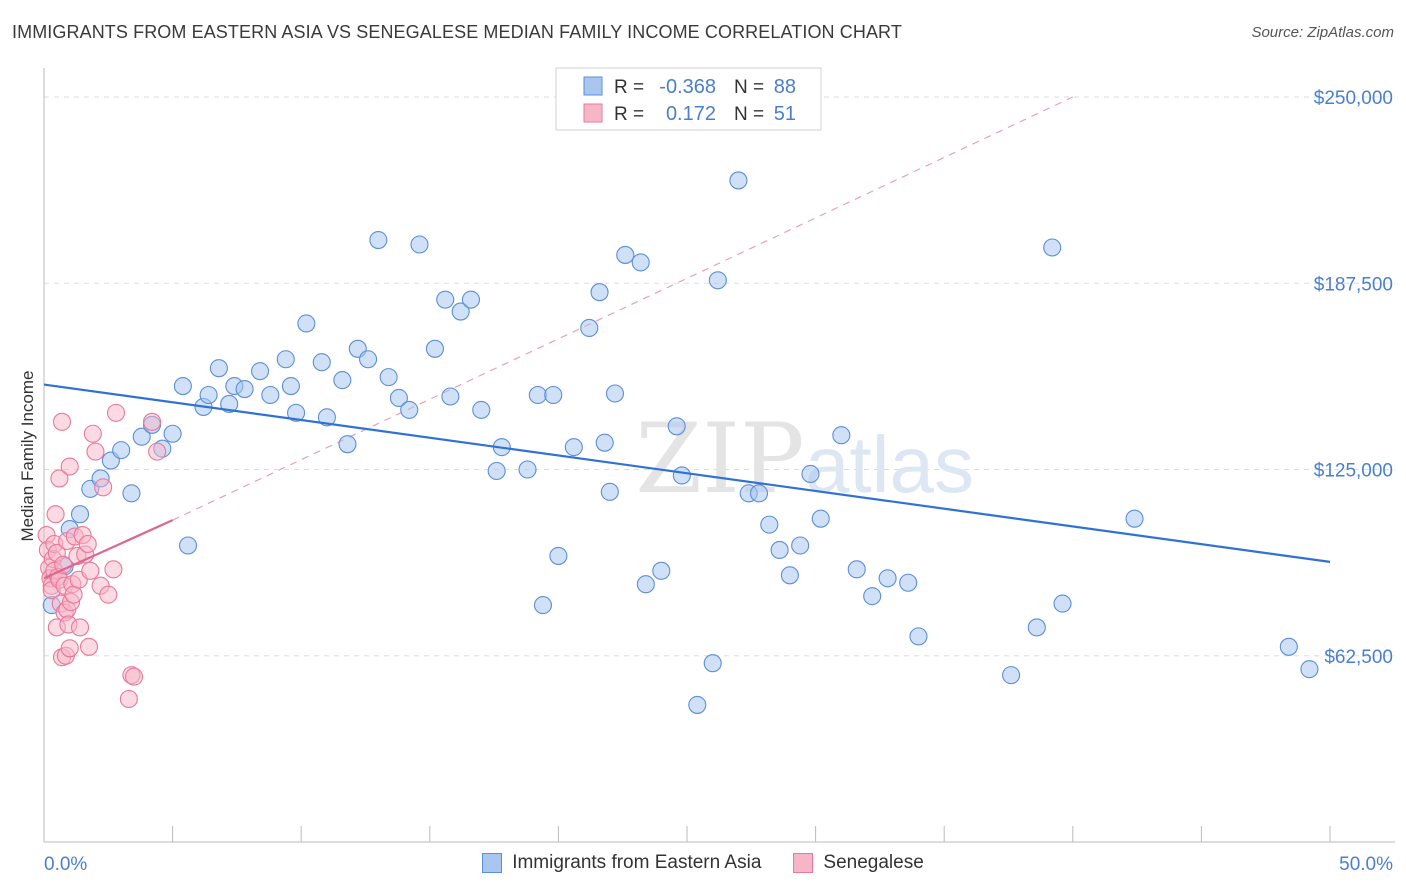 The width and height of the screenshot is (1406, 892). What do you see at coordinates (785, 87) in the screenshot?
I see `stats-n-value-eastern-asia: 88` at bounding box center [785, 87].